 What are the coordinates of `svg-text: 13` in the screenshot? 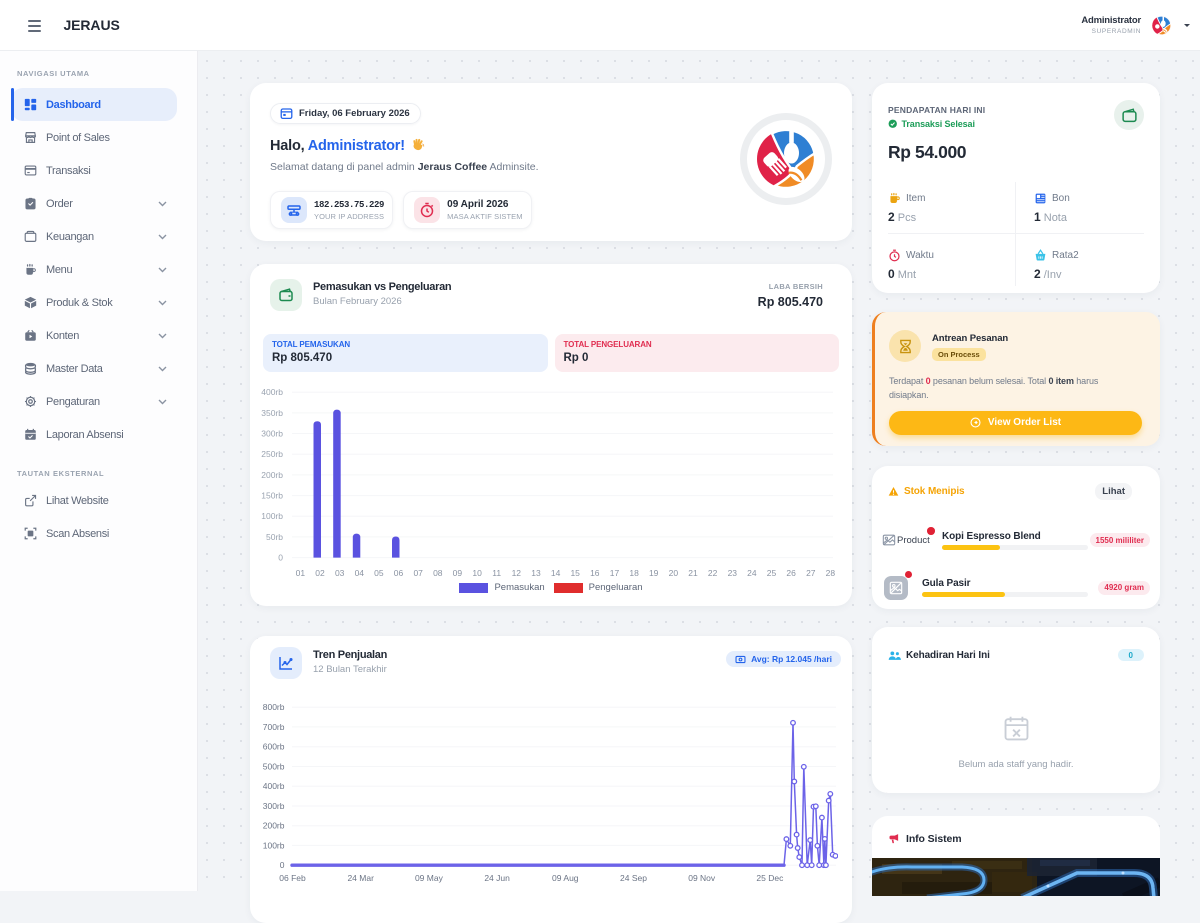 It's located at (536, 573).